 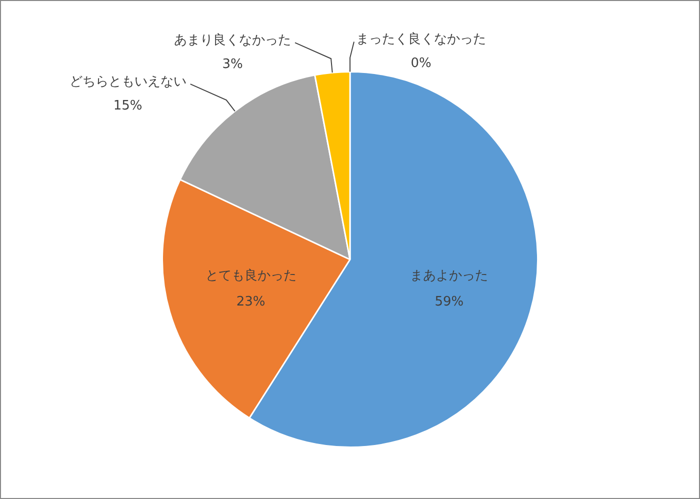 What do you see at coordinates (449, 276) in the screenshot?
I see `slice-label: まあよかった` at bounding box center [449, 276].